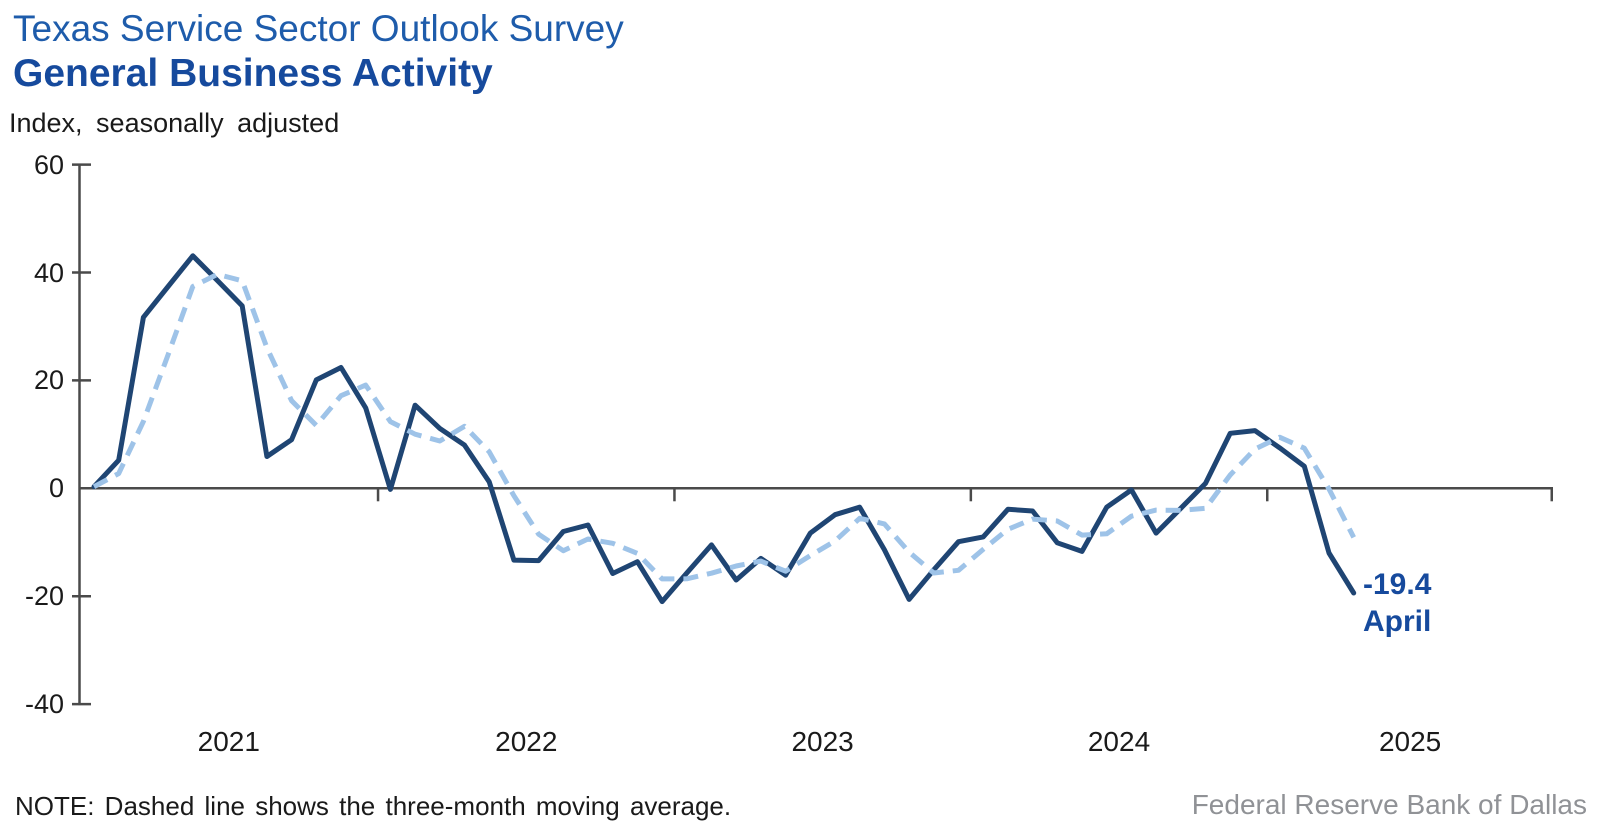 This screenshot has width=1600, height=831. Describe the element at coordinates (44, 704) in the screenshot. I see `y-axis-label: -40` at that location.